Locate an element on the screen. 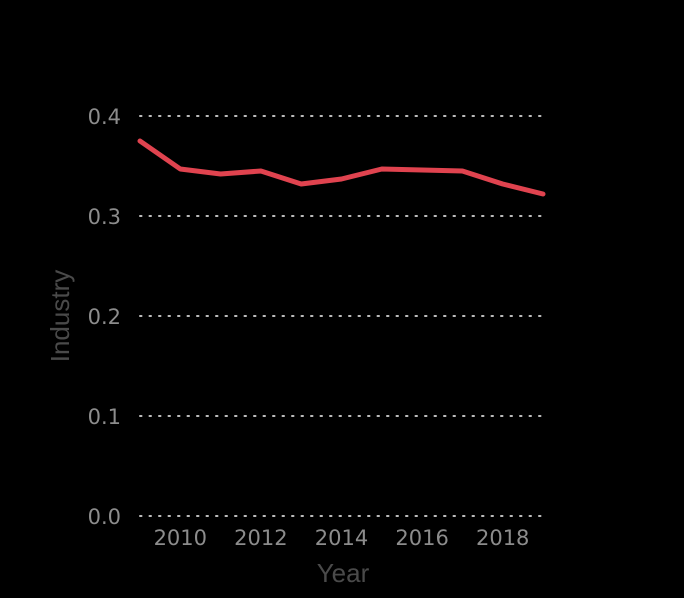  y-tick-label: 0.2 is located at coordinates (104, 317).